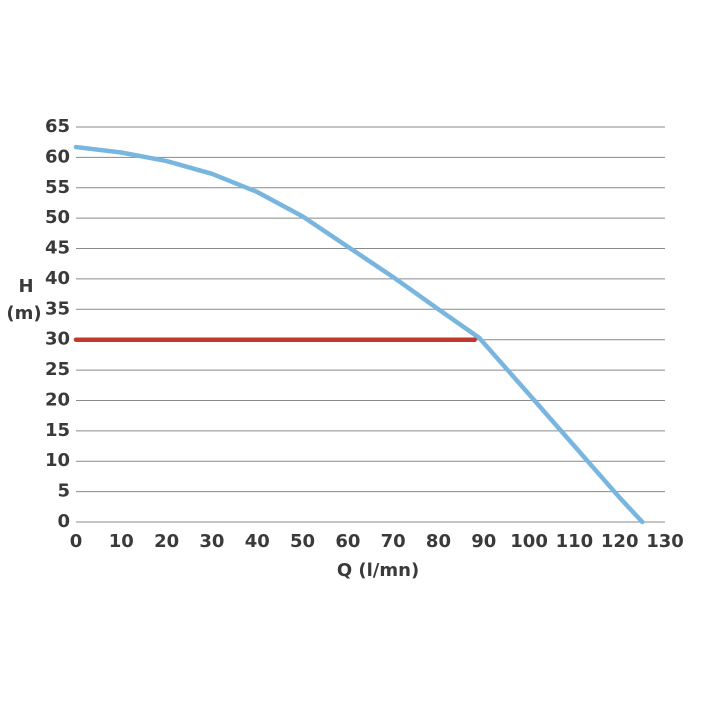 This screenshot has width=720, height=720. Describe the element at coordinates (620, 541) in the screenshot. I see `x-tick-label: 120` at that location.